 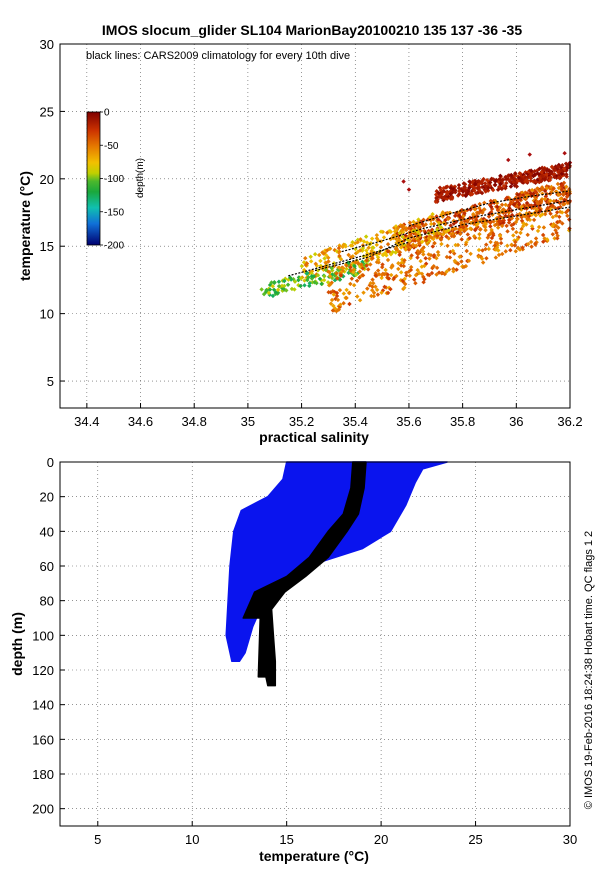 What do you see at coordinates (114, 179) in the screenshot?
I see `colorbar-tick-label: -100` at bounding box center [114, 179].